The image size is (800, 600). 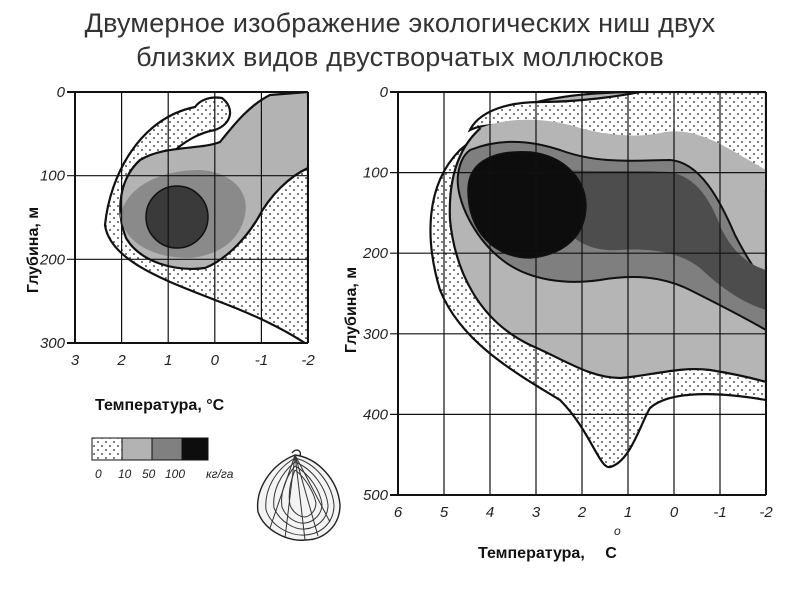 I want to click on left-temperature-ticks: 3 2 1 0 -1 -2, so click(x=193, y=360).